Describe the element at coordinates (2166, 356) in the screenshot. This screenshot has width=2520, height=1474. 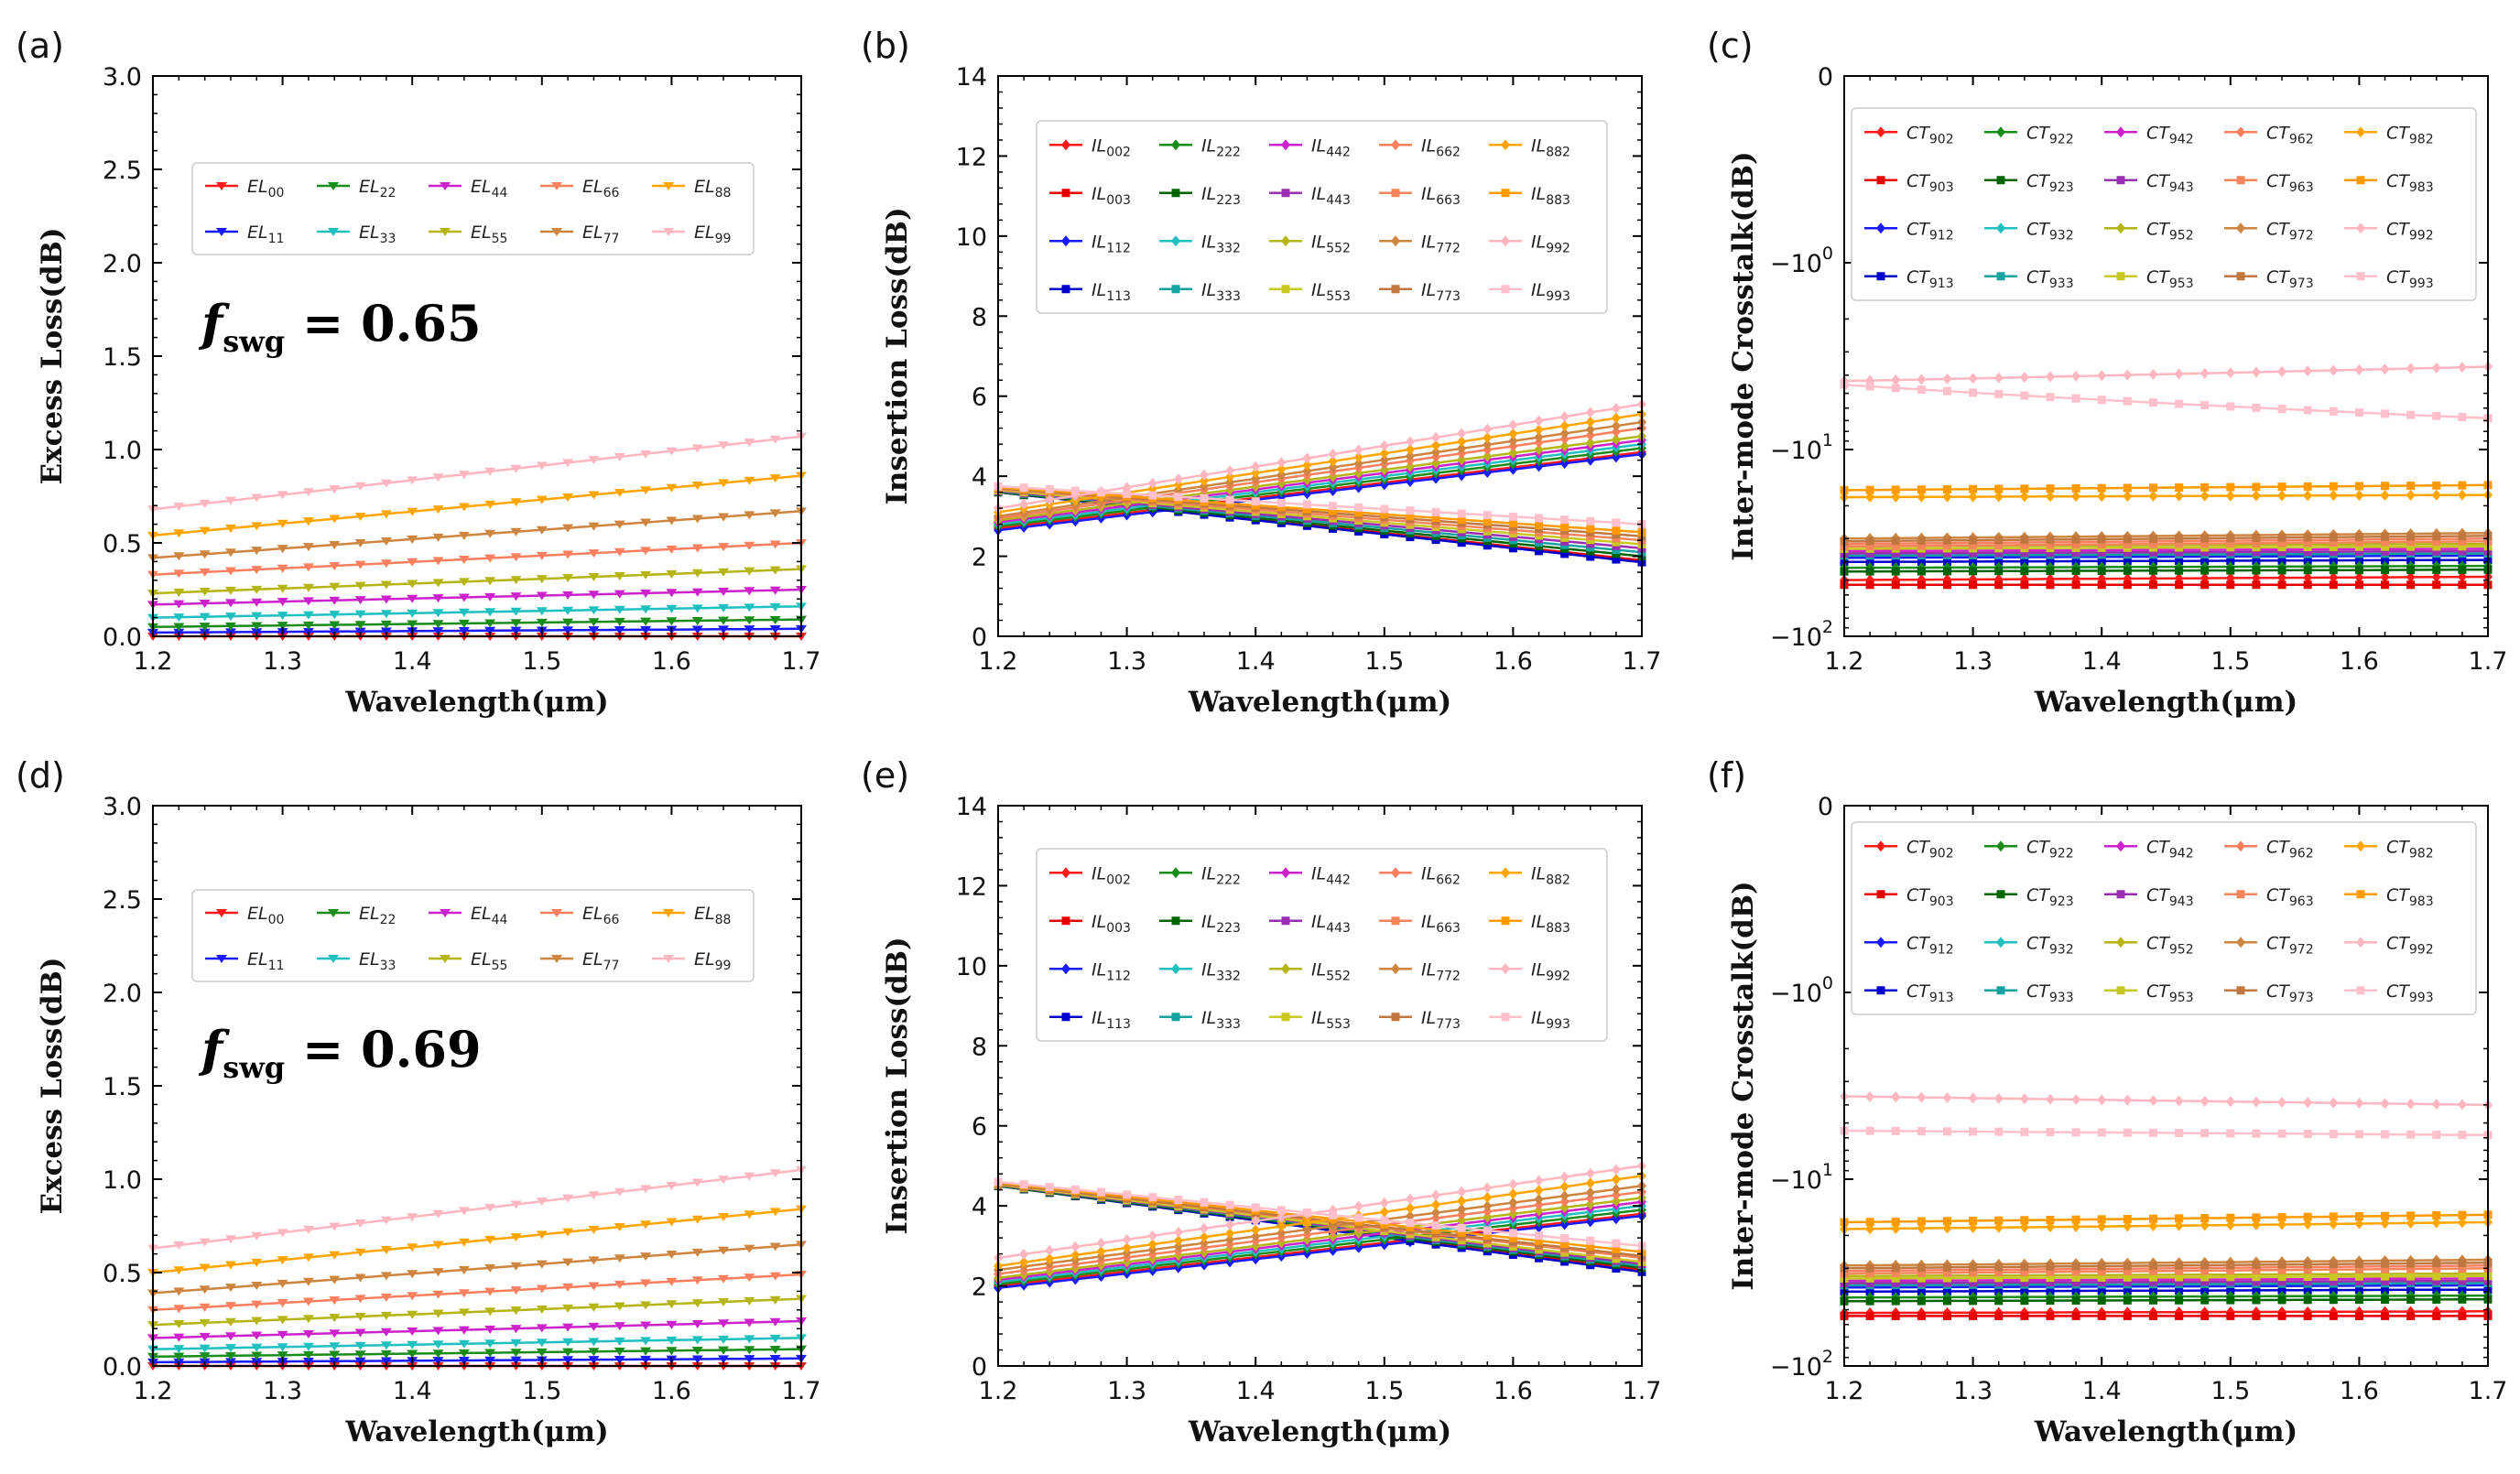
I see `plot-frame` at that location.